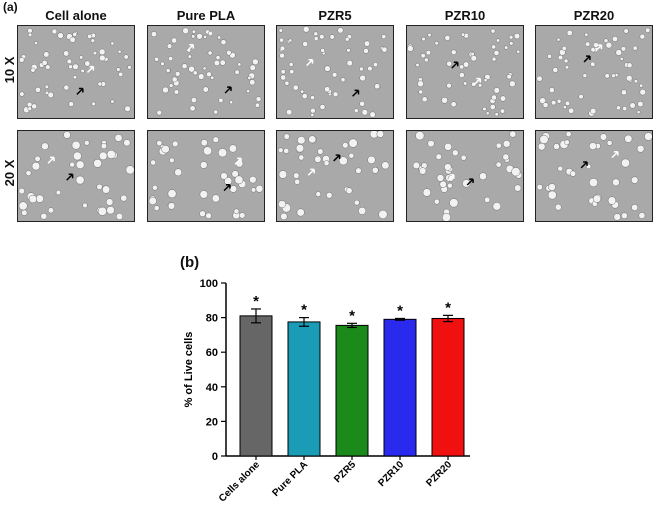 Image resolution: width=660 pixels, height=512 pixels. Describe the element at coordinates (190, 262) in the screenshot. I see `panel-b-label: (b)` at that location.